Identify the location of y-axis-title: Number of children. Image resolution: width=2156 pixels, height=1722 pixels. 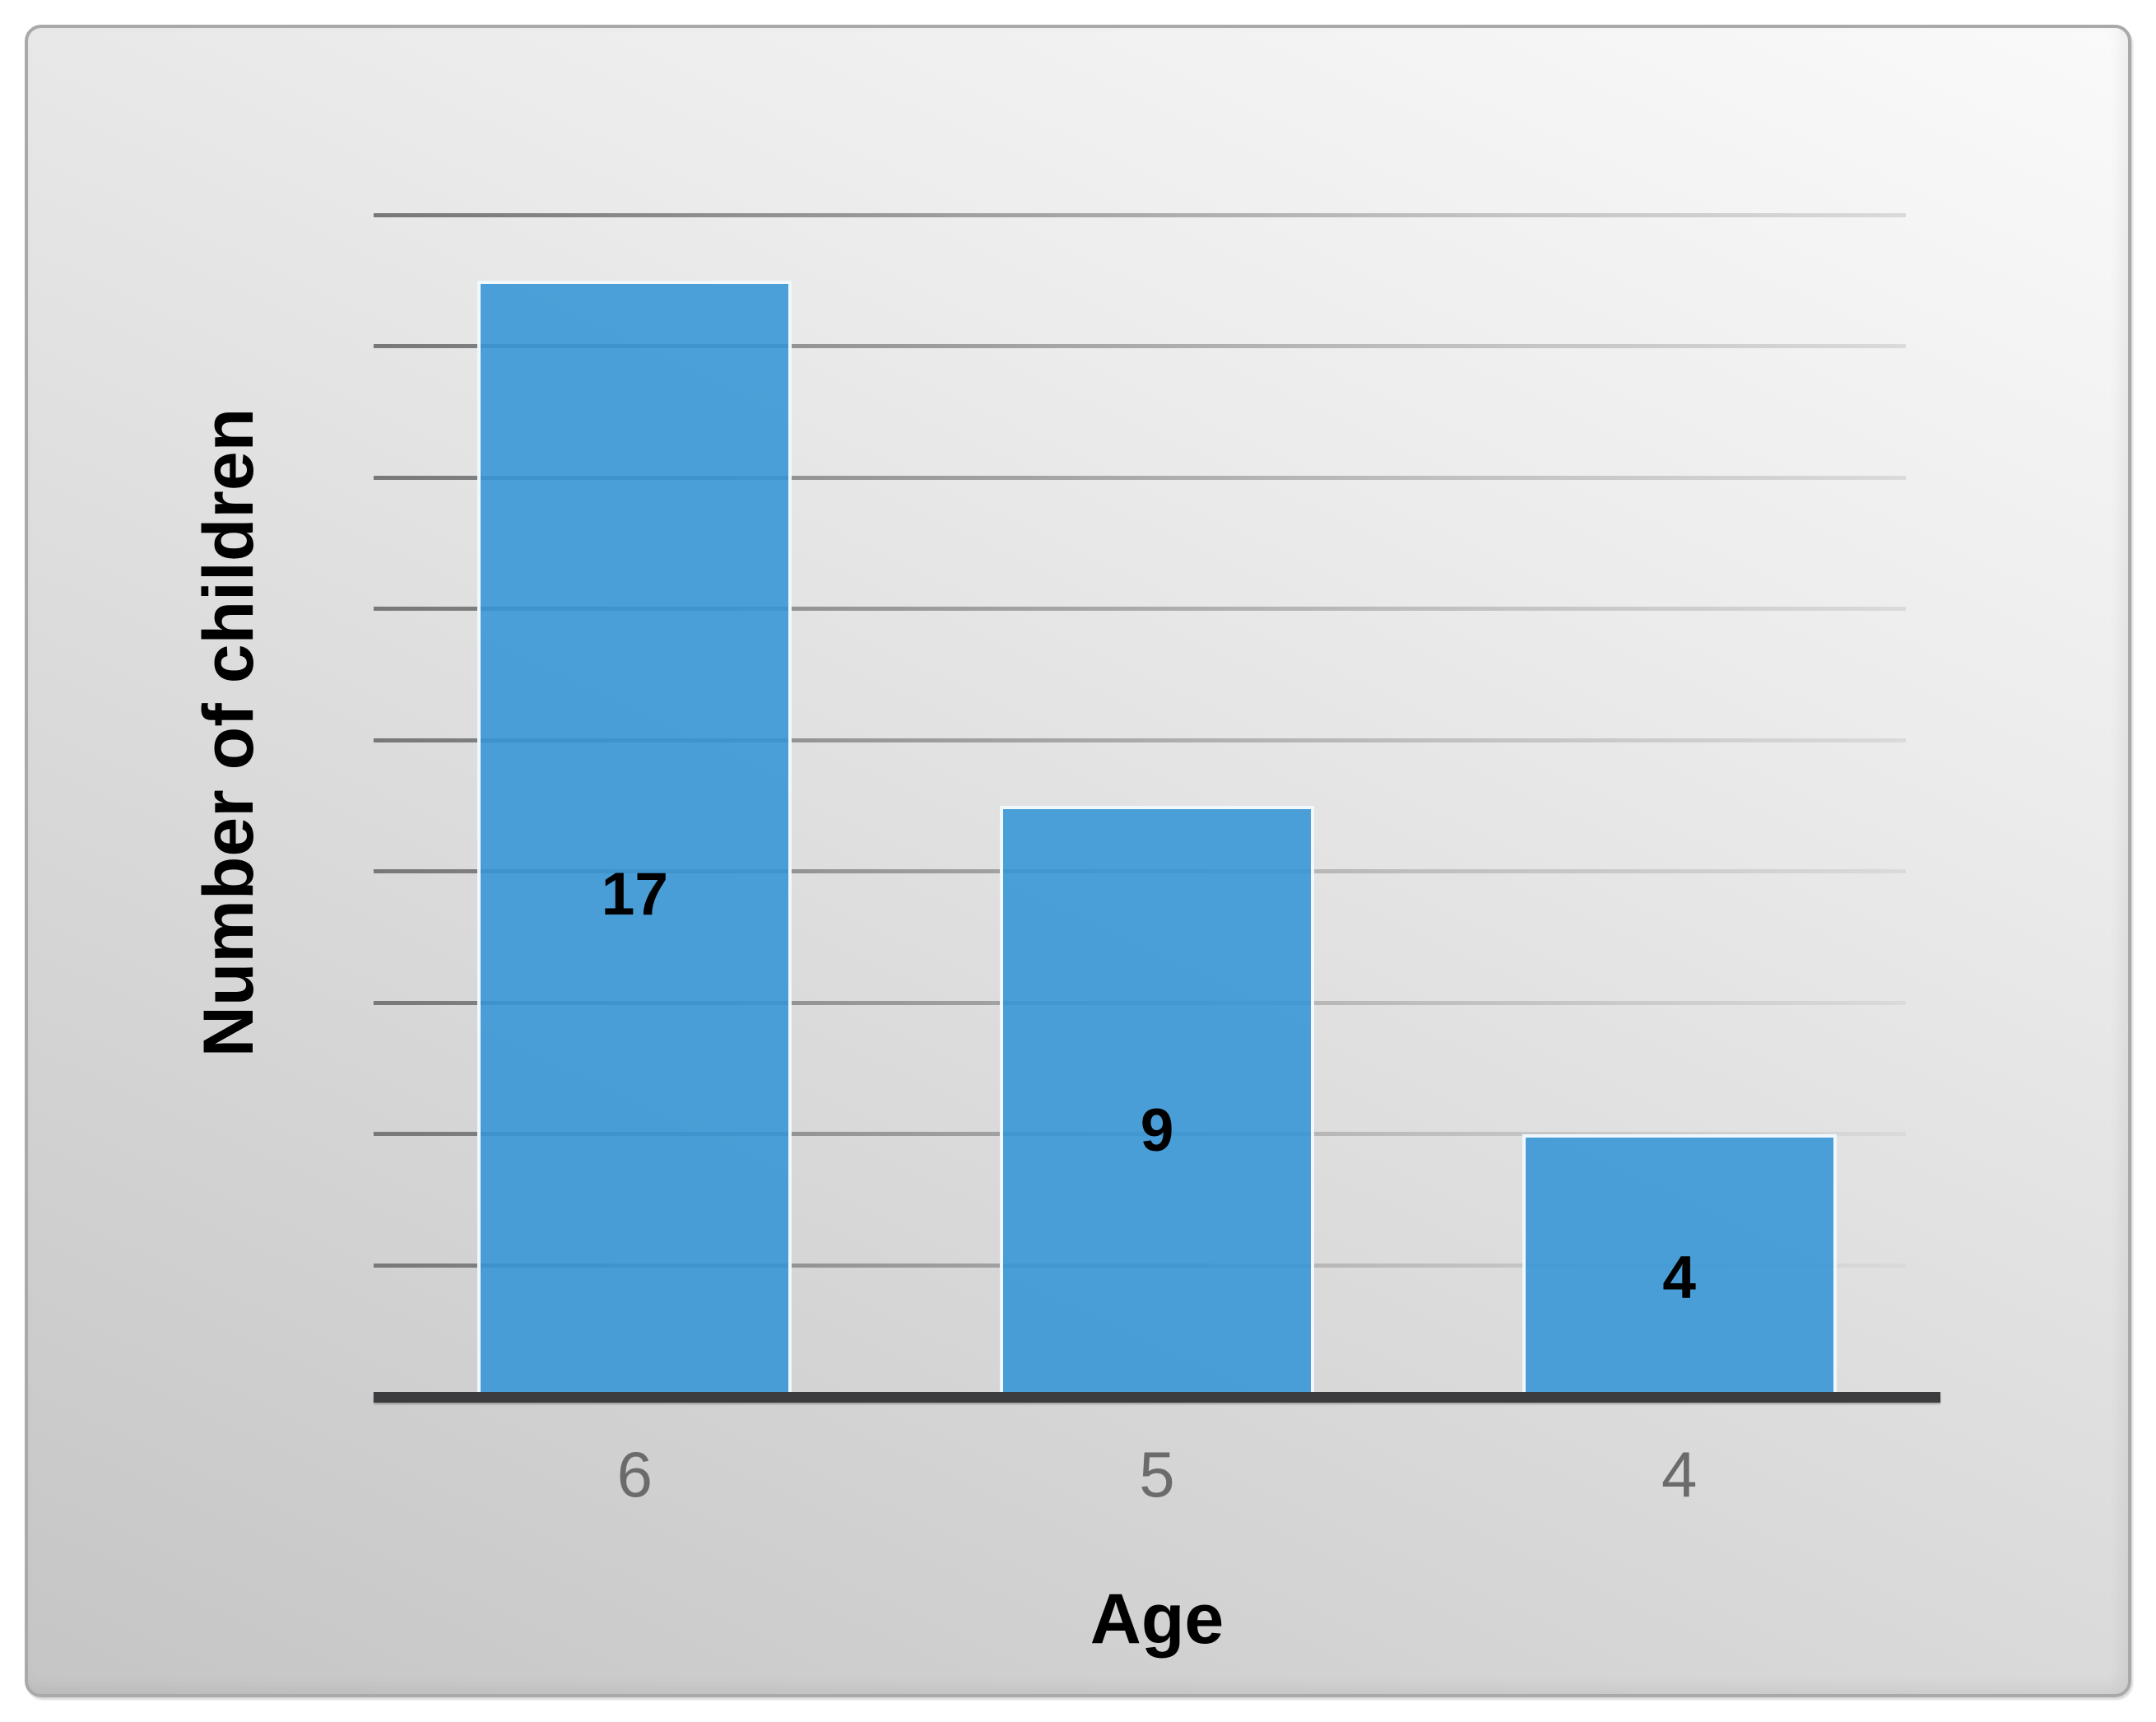
(228, 732).